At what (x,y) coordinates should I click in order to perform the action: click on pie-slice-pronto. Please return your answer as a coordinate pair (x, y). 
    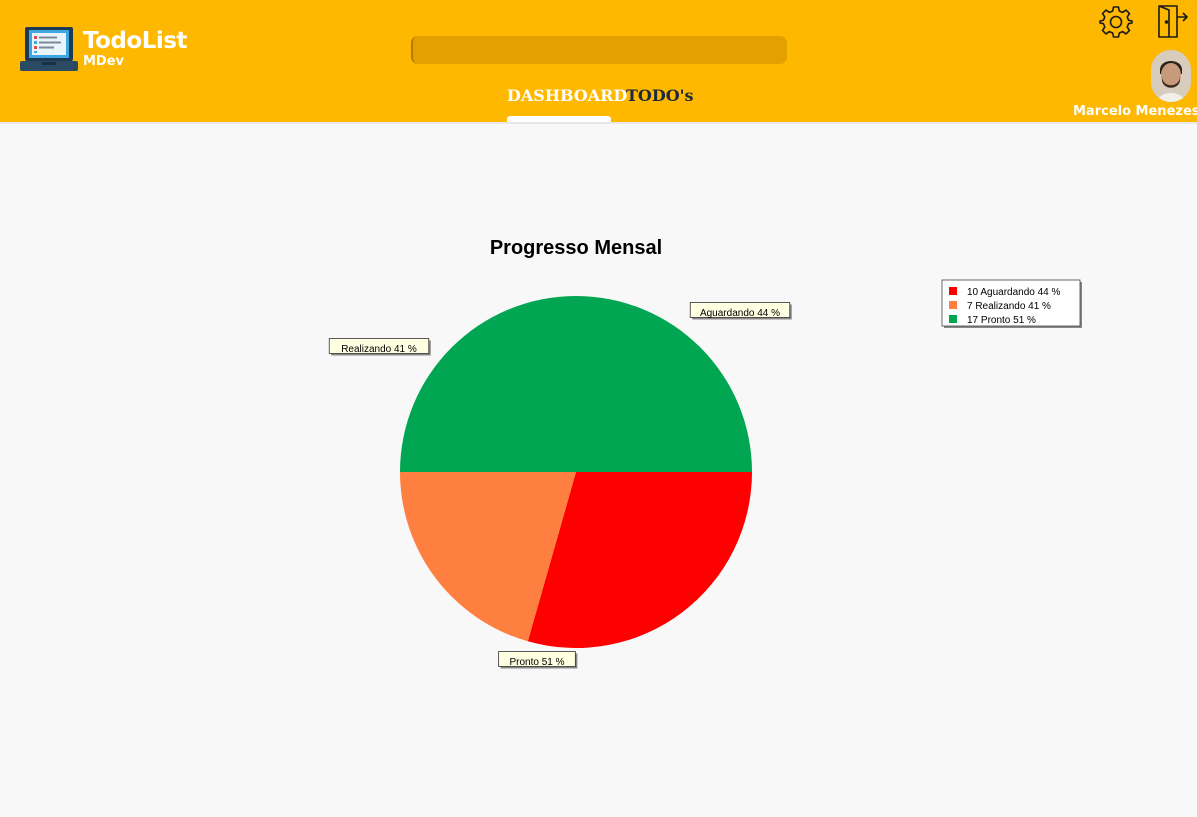
    Looking at the image, I should click on (576, 384).